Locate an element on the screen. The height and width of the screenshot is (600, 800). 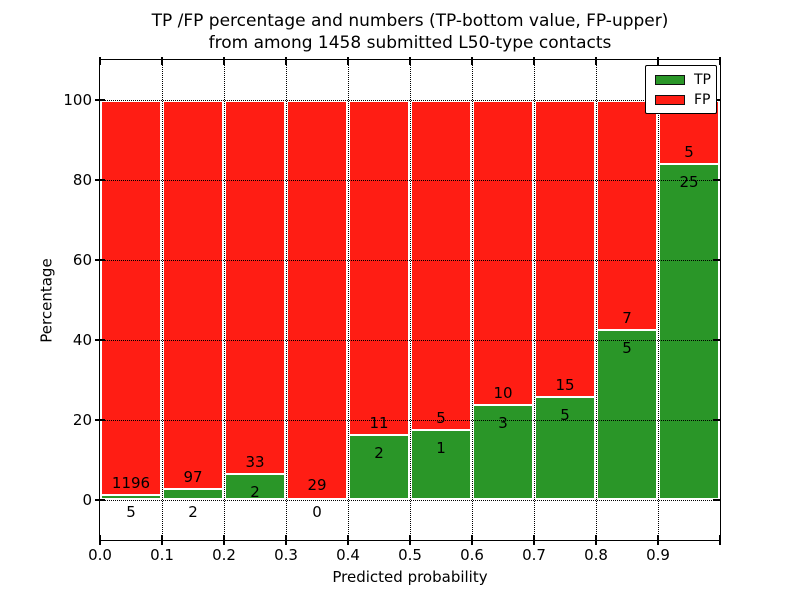
legend: TP FP is located at coordinates (681, 89).